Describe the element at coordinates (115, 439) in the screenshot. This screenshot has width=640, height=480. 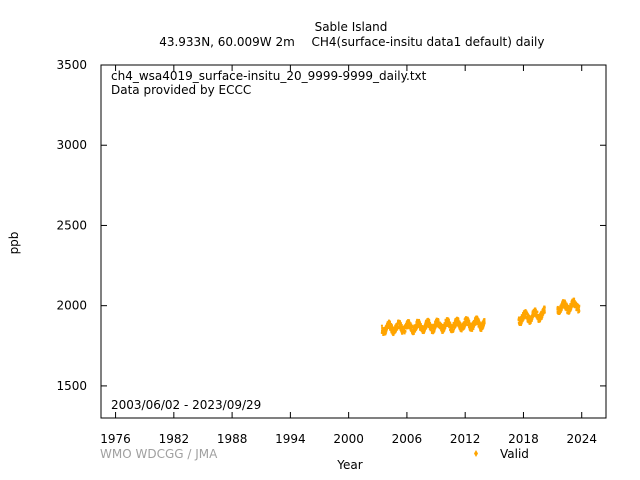
I see `x-tick-label-1976: 1976` at that location.